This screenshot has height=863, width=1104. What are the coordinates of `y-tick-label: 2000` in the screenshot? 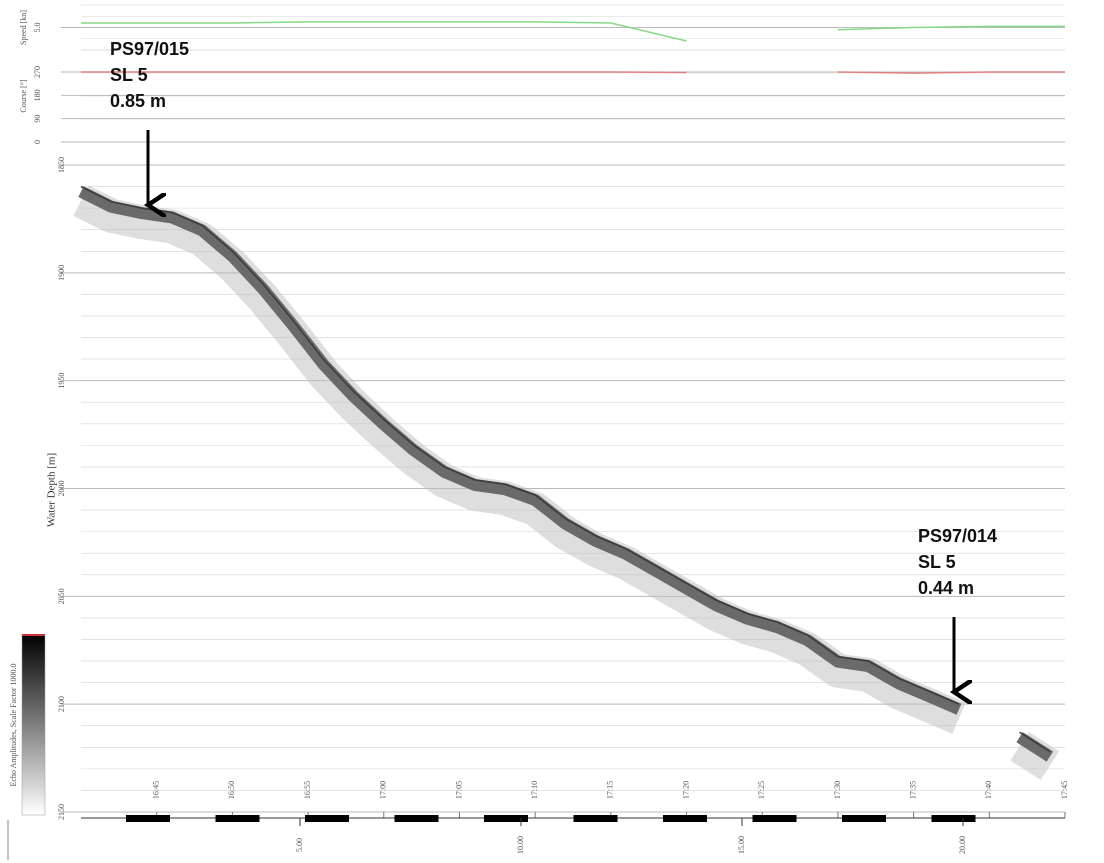 It's located at (61, 489).